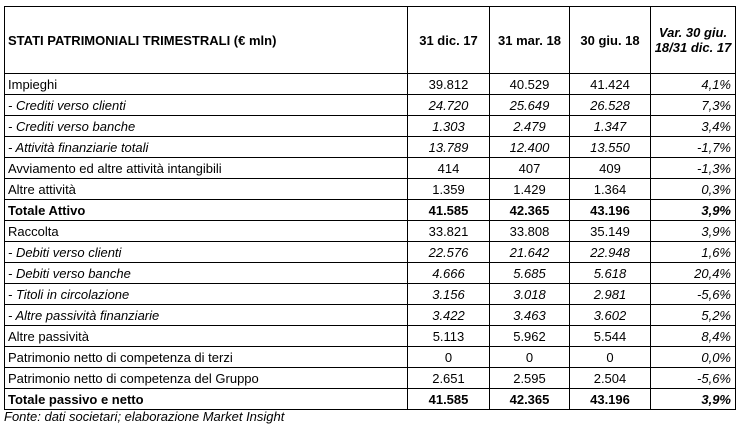 Image resolution: width=742 pixels, height=429 pixels. Describe the element at coordinates (529, 315) in the screenshot. I see `cell-mar18: 3.463` at that location.